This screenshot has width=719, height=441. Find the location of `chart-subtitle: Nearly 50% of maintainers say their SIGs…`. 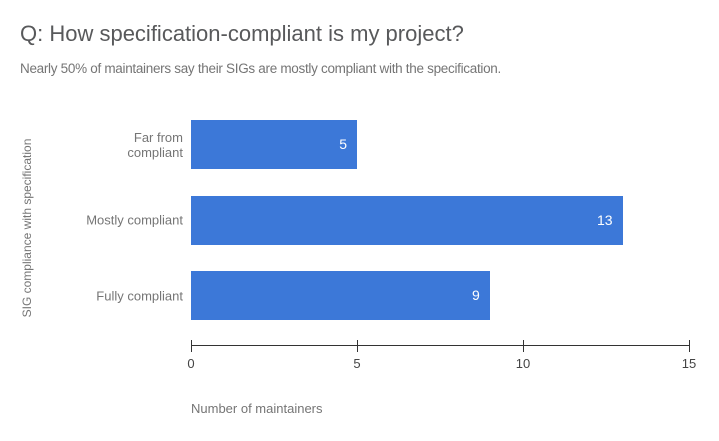

chart-subtitle: Nearly 50% of maintainers say their SIGs… is located at coordinates (260, 68).